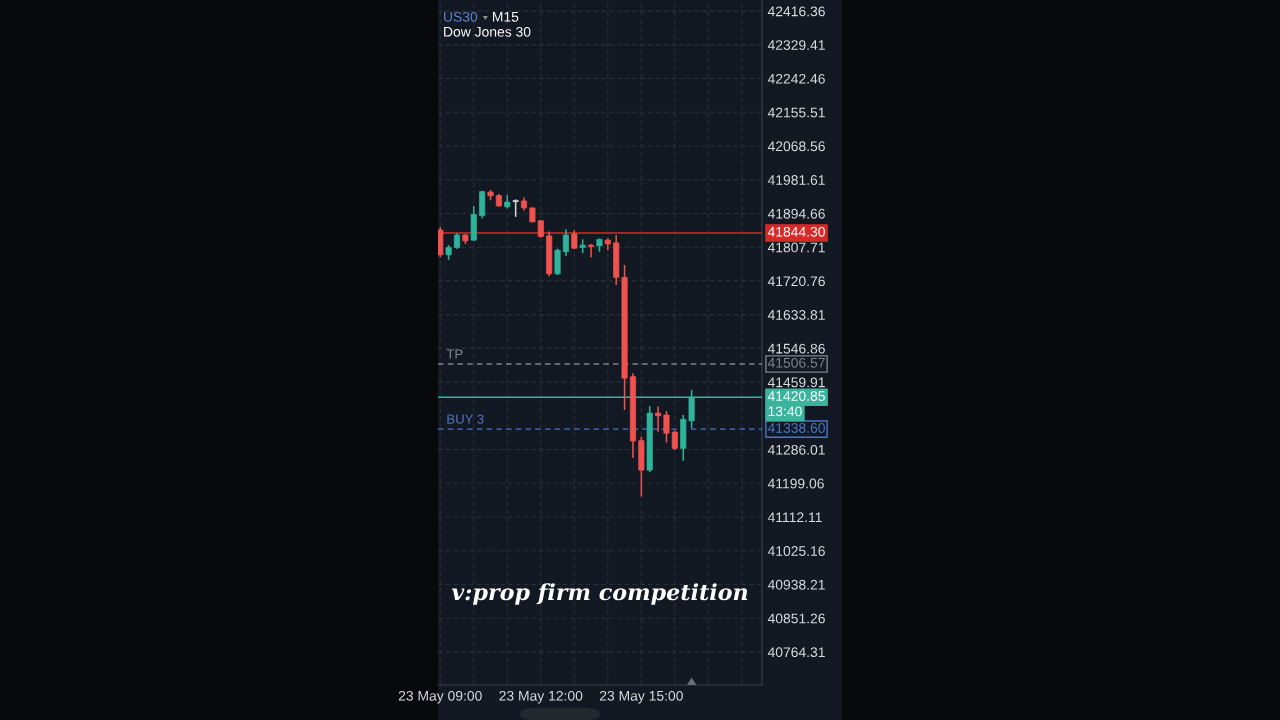 The width and height of the screenshot is (1280, 720). Describe the element at coordinates (599, 594) in the screenshot. I see `annotation: v:prop firm competition` at that location.